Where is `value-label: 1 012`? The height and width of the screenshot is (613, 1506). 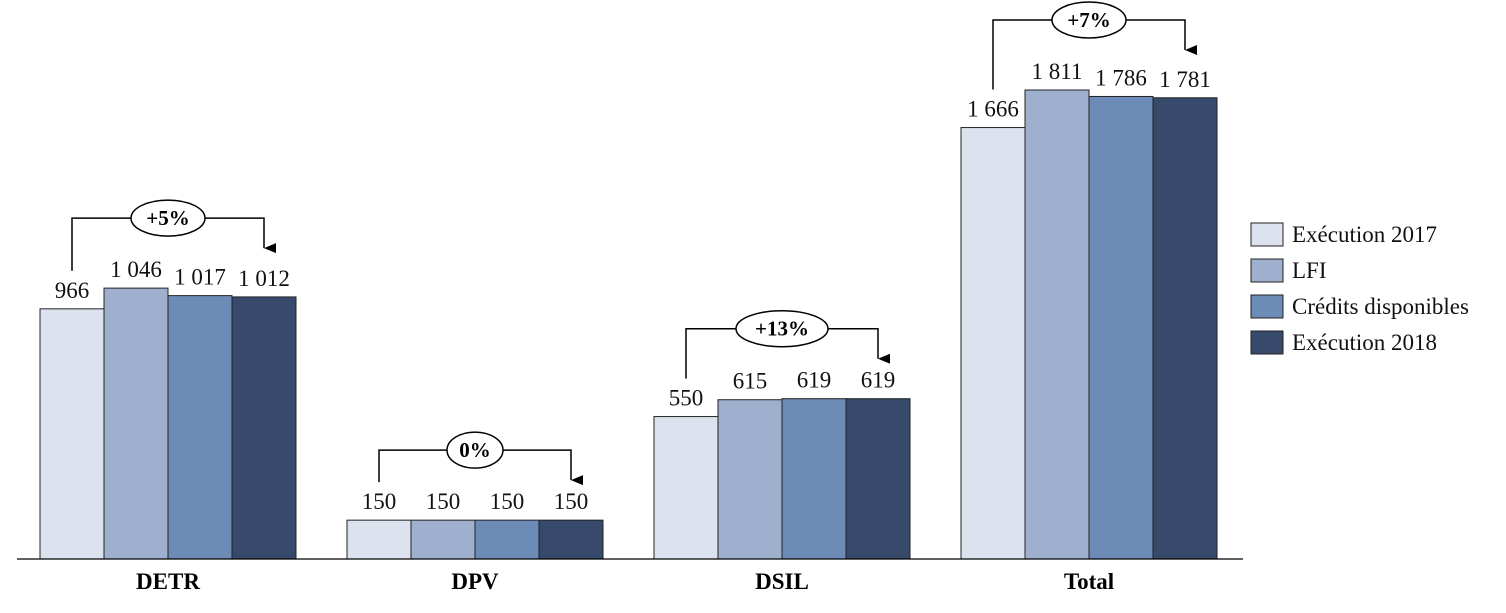 value-label: 1 012 is located at coordinates (264, 278).